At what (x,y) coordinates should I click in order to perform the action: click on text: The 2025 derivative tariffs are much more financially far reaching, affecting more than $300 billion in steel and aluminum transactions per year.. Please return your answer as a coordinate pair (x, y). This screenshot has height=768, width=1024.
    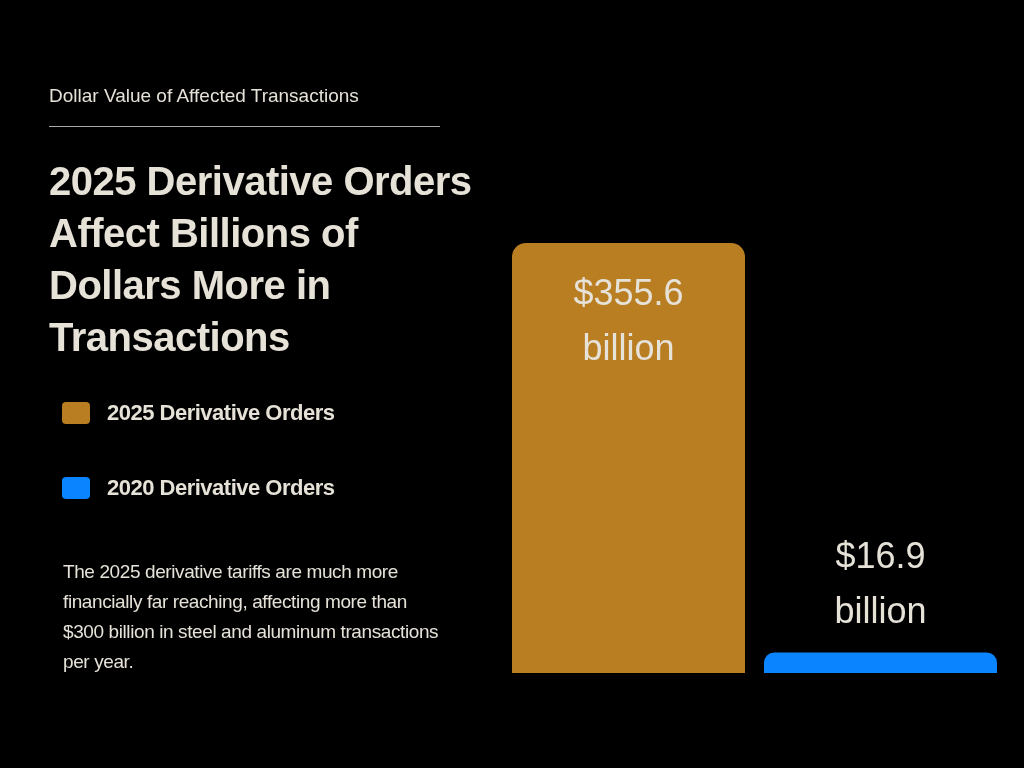
    Looking at the image, I should click on (251, 617).